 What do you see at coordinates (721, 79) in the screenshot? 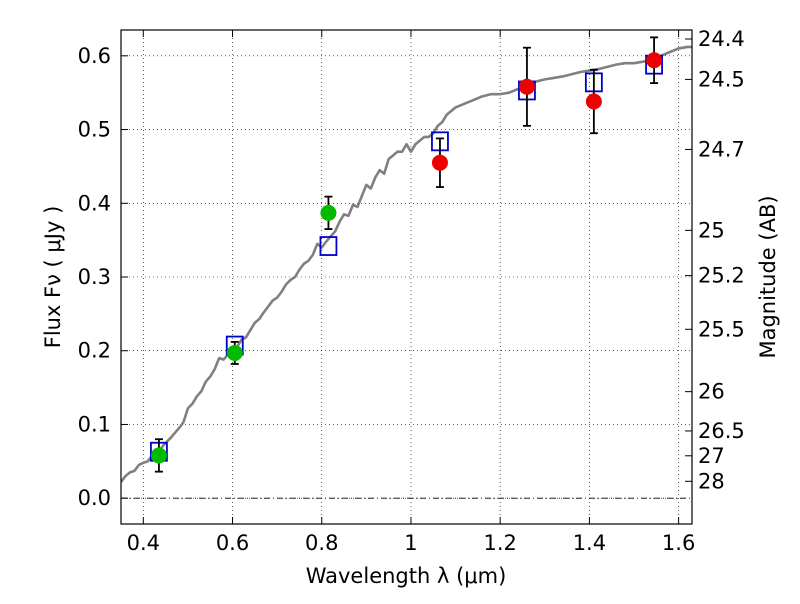
I see `y2-tick-label: 24.5` at bounding box center [721, 79].